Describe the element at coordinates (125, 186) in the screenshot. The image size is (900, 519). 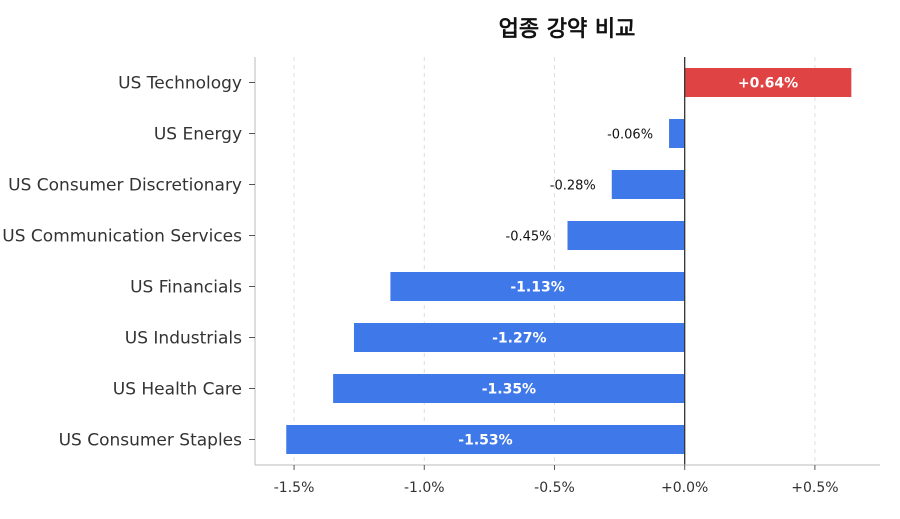
I see `category-label: US Consumer Discretionary` at that location.